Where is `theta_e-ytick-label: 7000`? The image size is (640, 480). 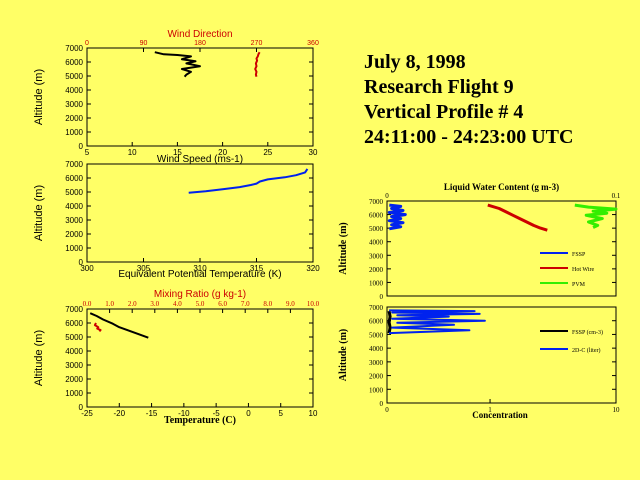
theta_e-ytick-label: 7000 is located at coordinates (74, 164).